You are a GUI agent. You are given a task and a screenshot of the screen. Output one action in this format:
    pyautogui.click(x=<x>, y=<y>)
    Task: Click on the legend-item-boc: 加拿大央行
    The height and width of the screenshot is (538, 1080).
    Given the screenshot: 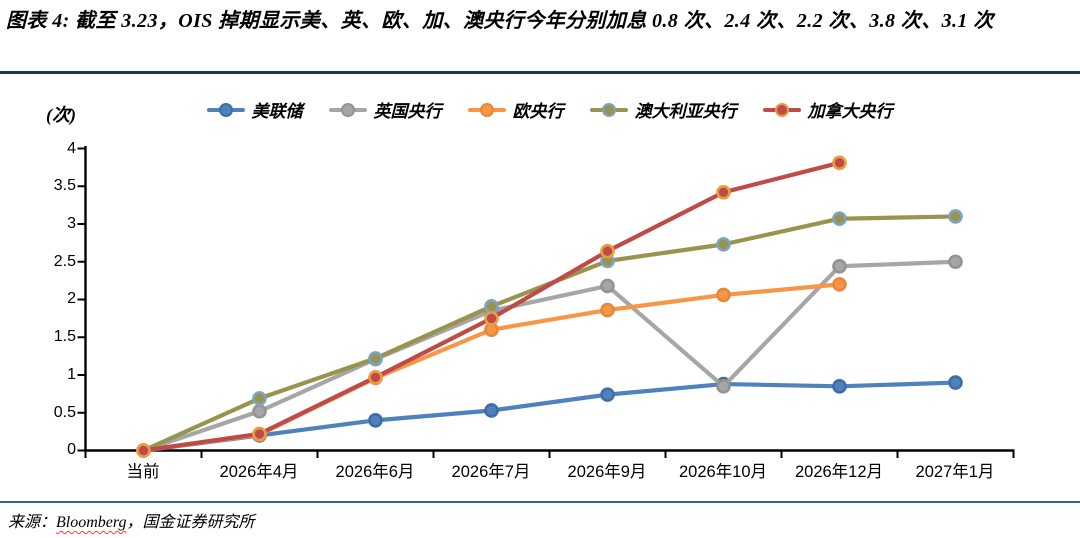 What is the action you would take?
    pyautogui.click(x=827, y=109)
    